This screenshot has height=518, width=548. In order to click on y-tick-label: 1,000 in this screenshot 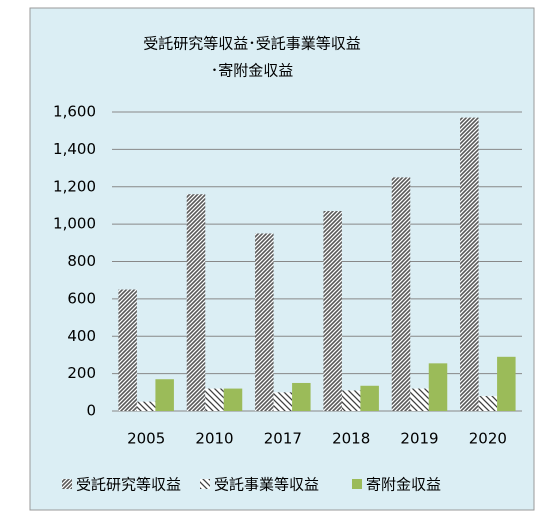, I will do `click(74, 224)`.